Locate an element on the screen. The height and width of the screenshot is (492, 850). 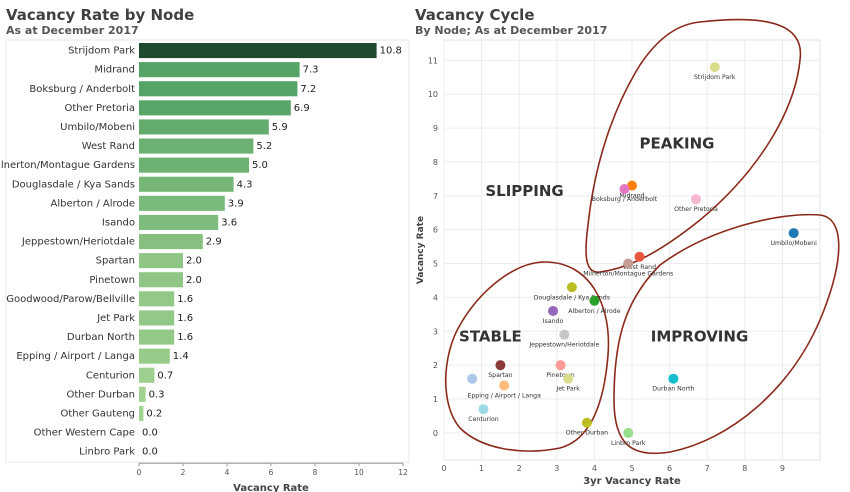
bar-category-label: Spartan is located at coordinates (115, 261).